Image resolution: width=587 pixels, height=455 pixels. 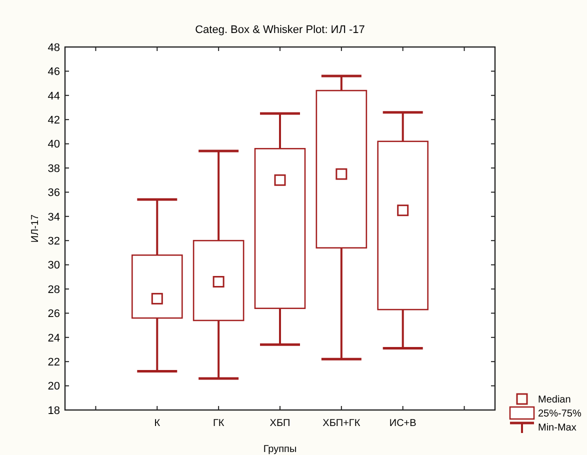 What do you see at coordinates (560, 414) in the screenshot?
I see `text: 25%-75%` at bounding box center [560, 414].